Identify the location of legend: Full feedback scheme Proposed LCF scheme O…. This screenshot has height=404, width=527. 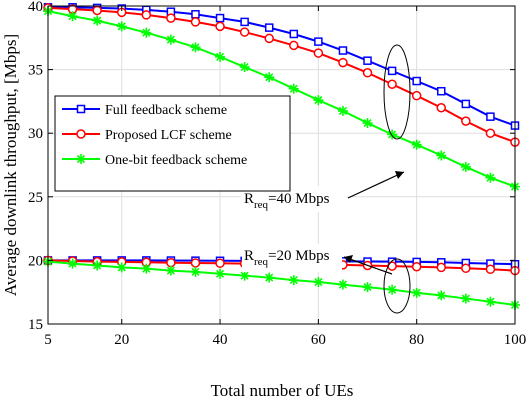
(172, 143).